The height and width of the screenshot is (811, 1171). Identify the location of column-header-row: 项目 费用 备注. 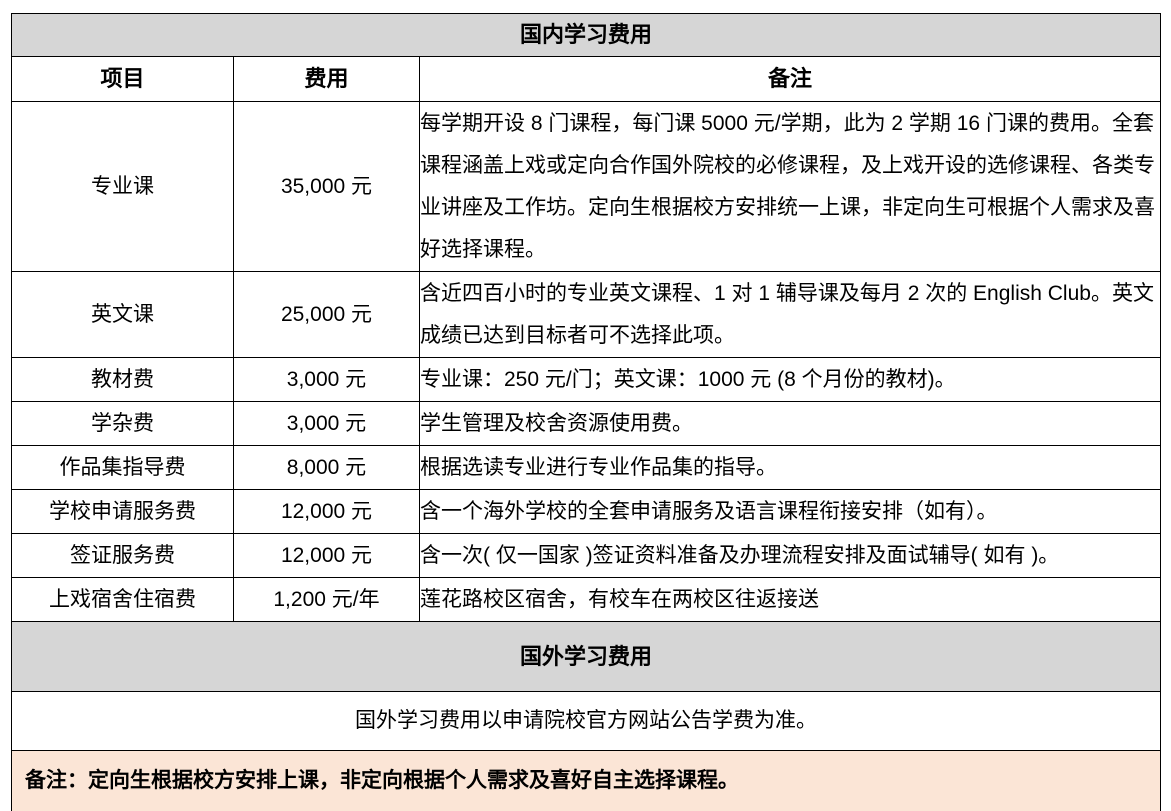
(586, 79).